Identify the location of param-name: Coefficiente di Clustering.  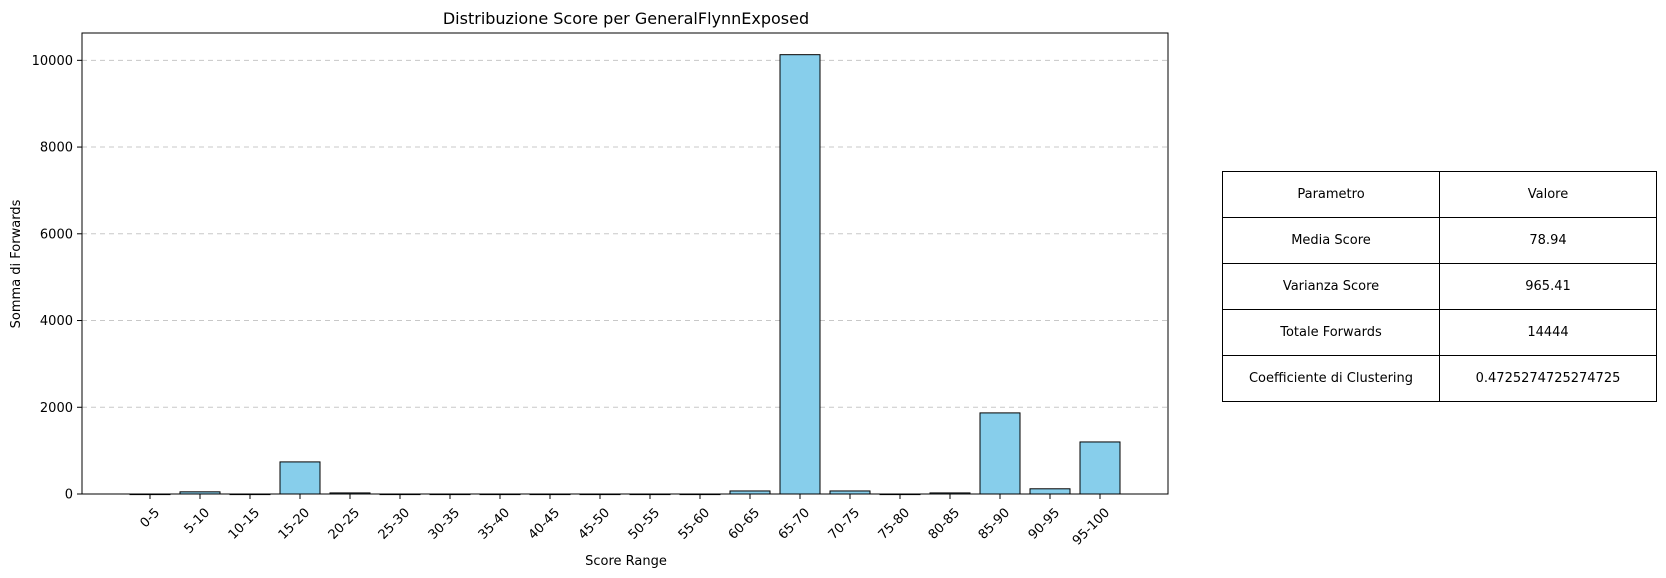
(1331, 378).